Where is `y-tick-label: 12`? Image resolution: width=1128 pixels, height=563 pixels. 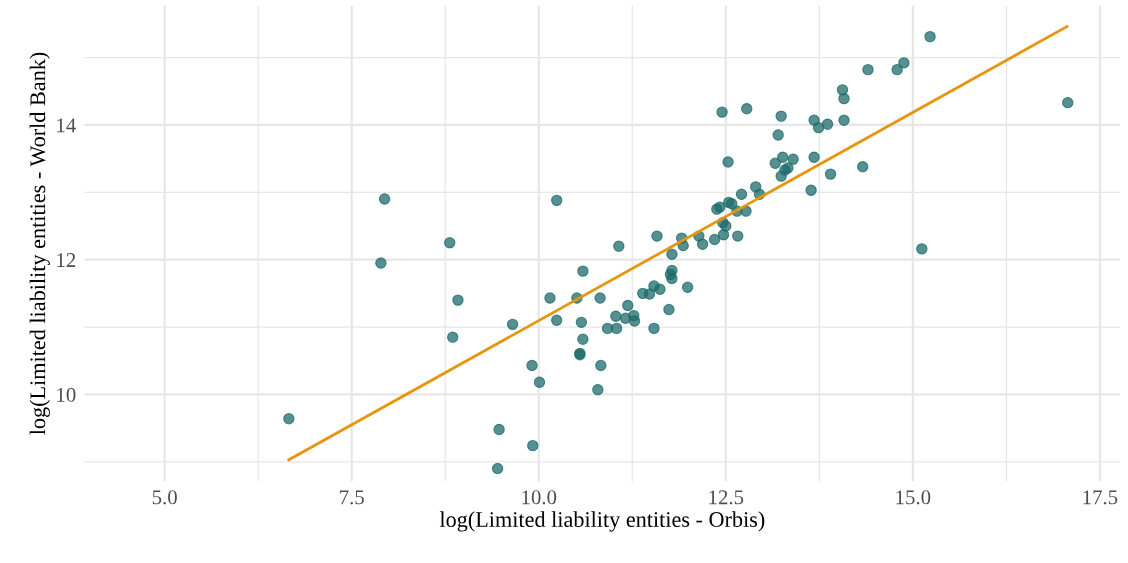
y-tick-label: 12 is located at coordinates (66, 260).